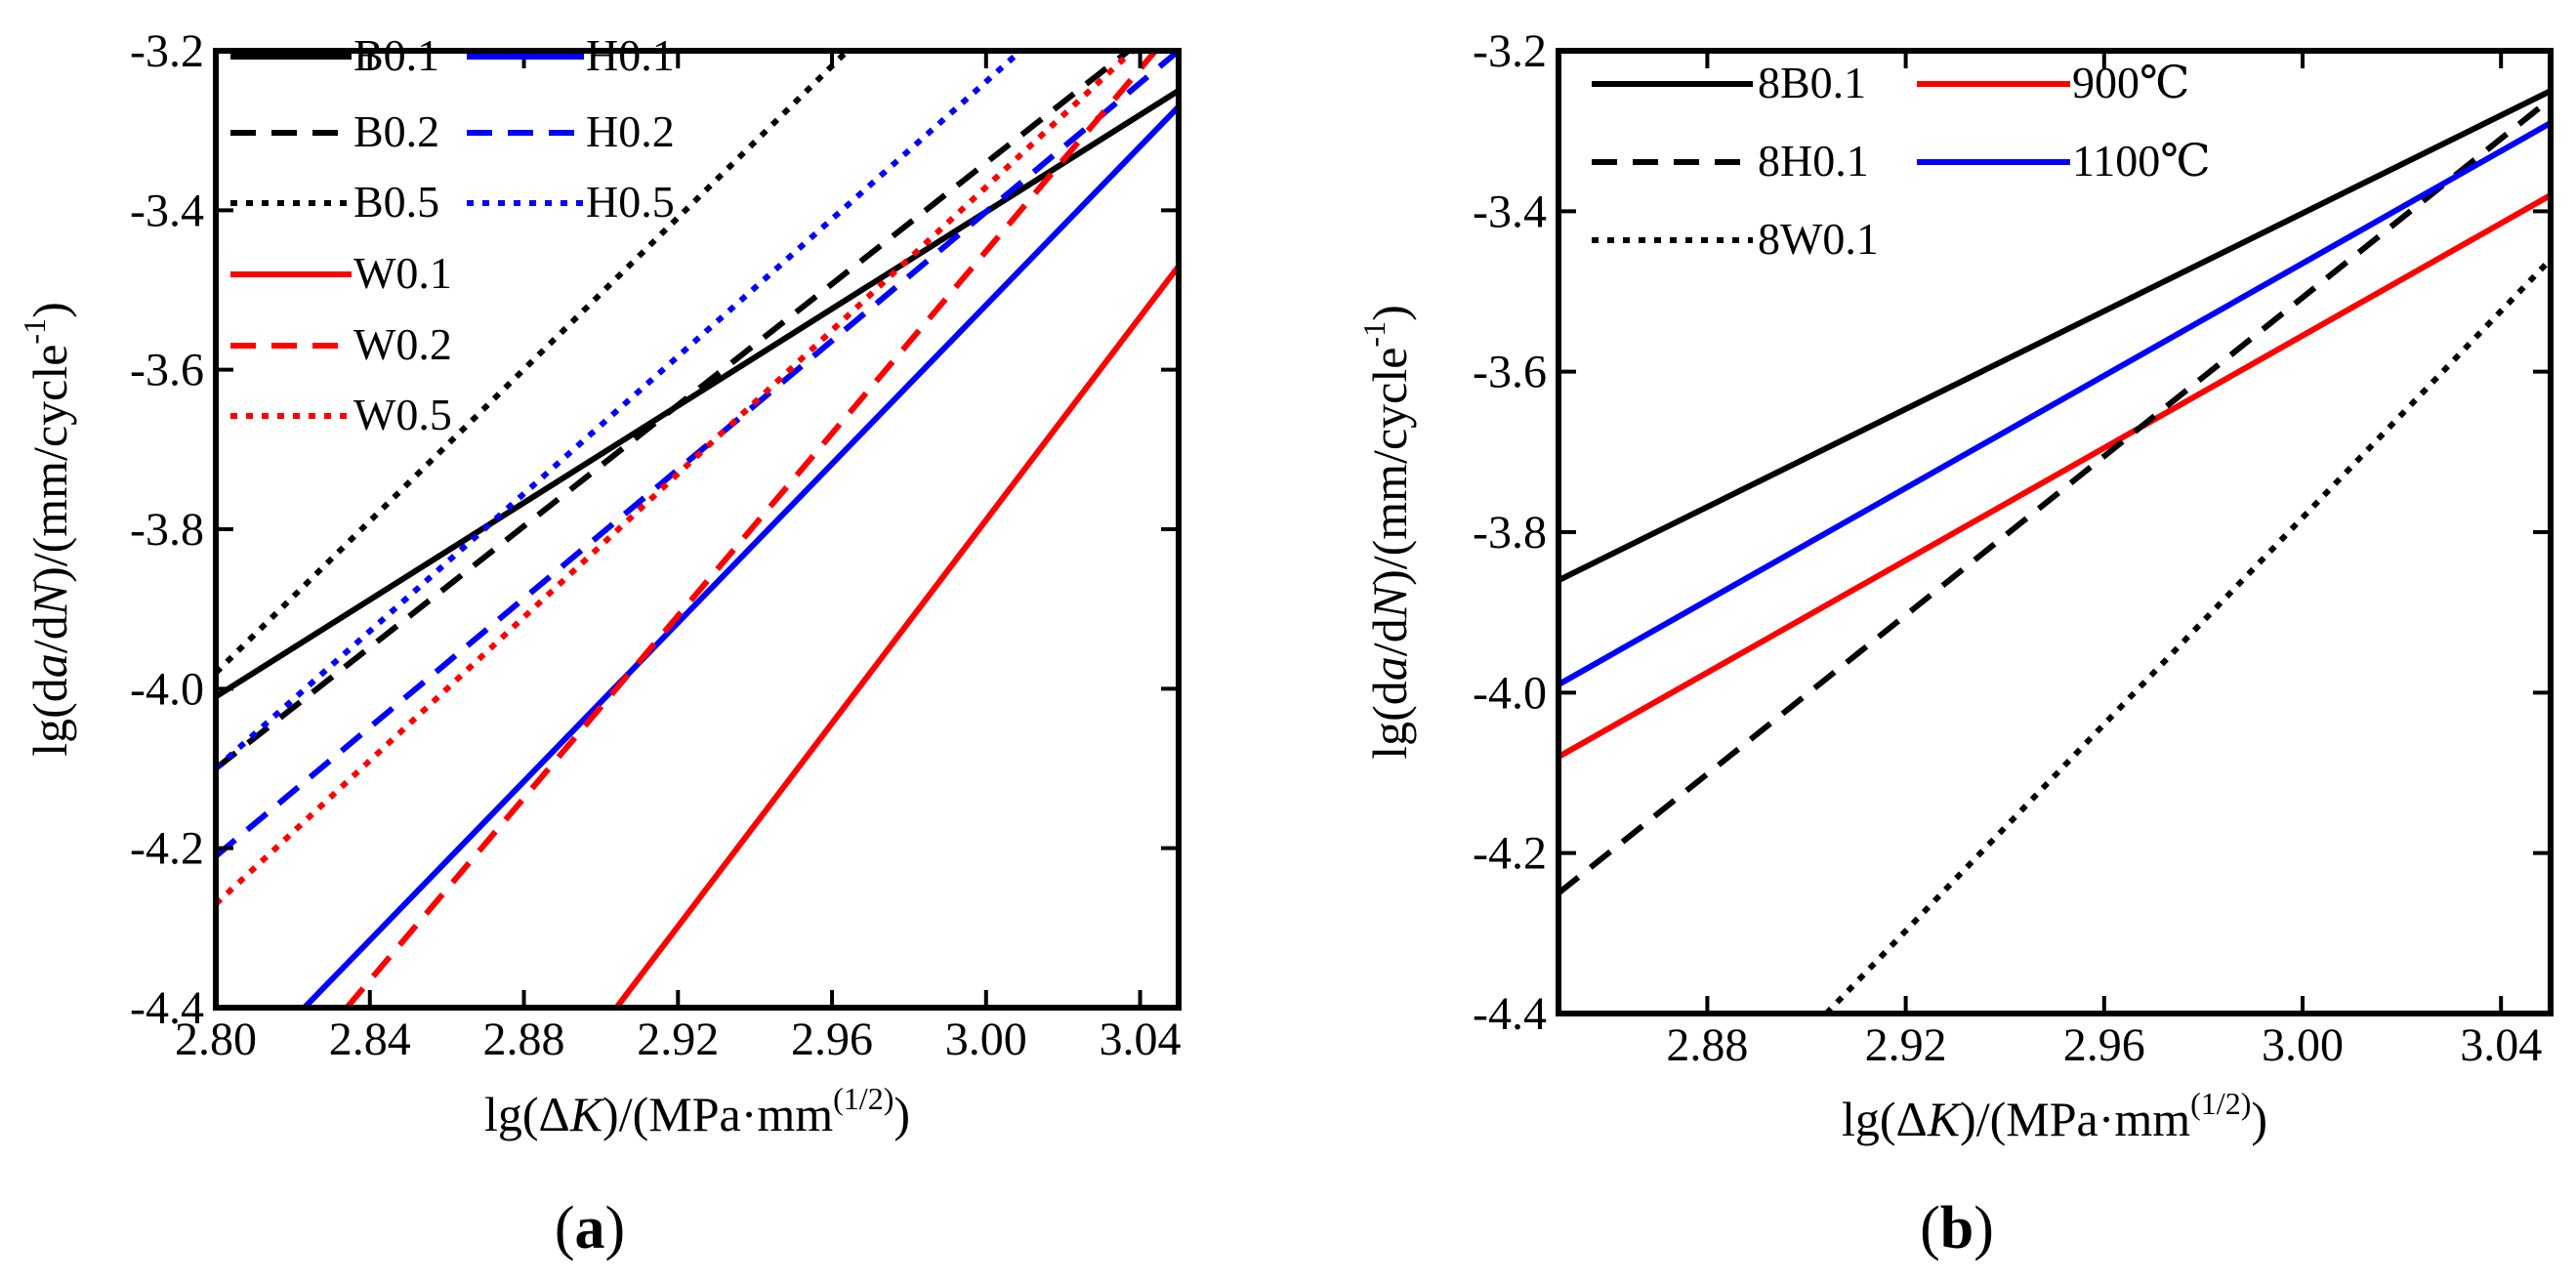  I want to click on panel-a-legend-label-W0.1: W0.1, so click(402, 273).